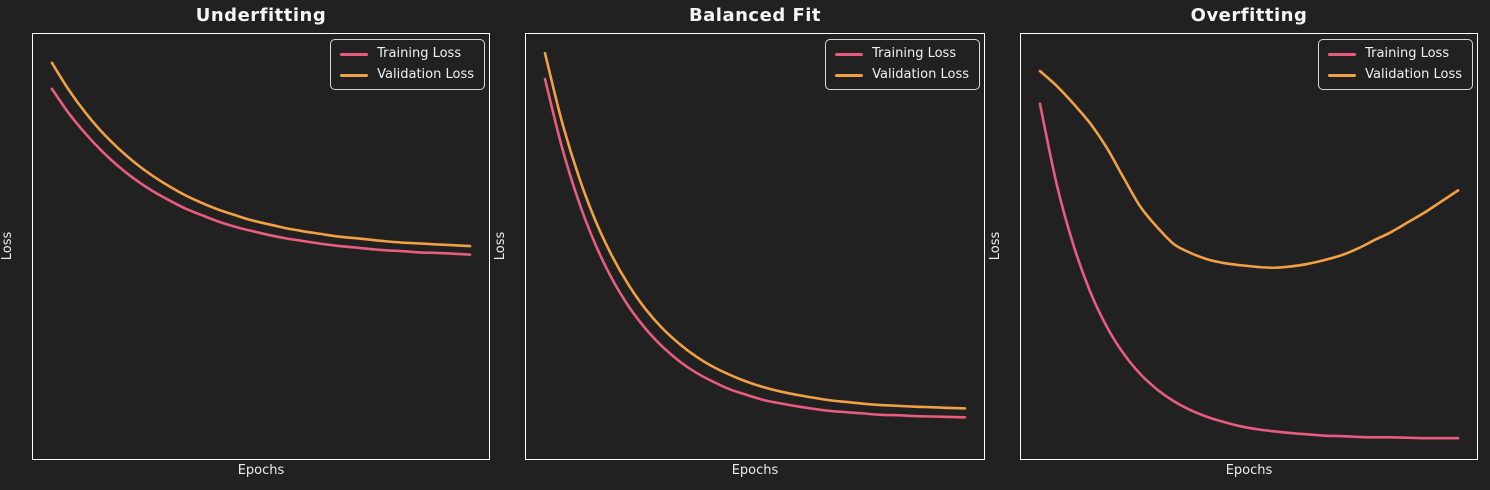 This screenshot has height=490, width=1490. Describe the element at coordinates (261, 15) in the screenshot. I see `plot-title: Underfitting` at that location.